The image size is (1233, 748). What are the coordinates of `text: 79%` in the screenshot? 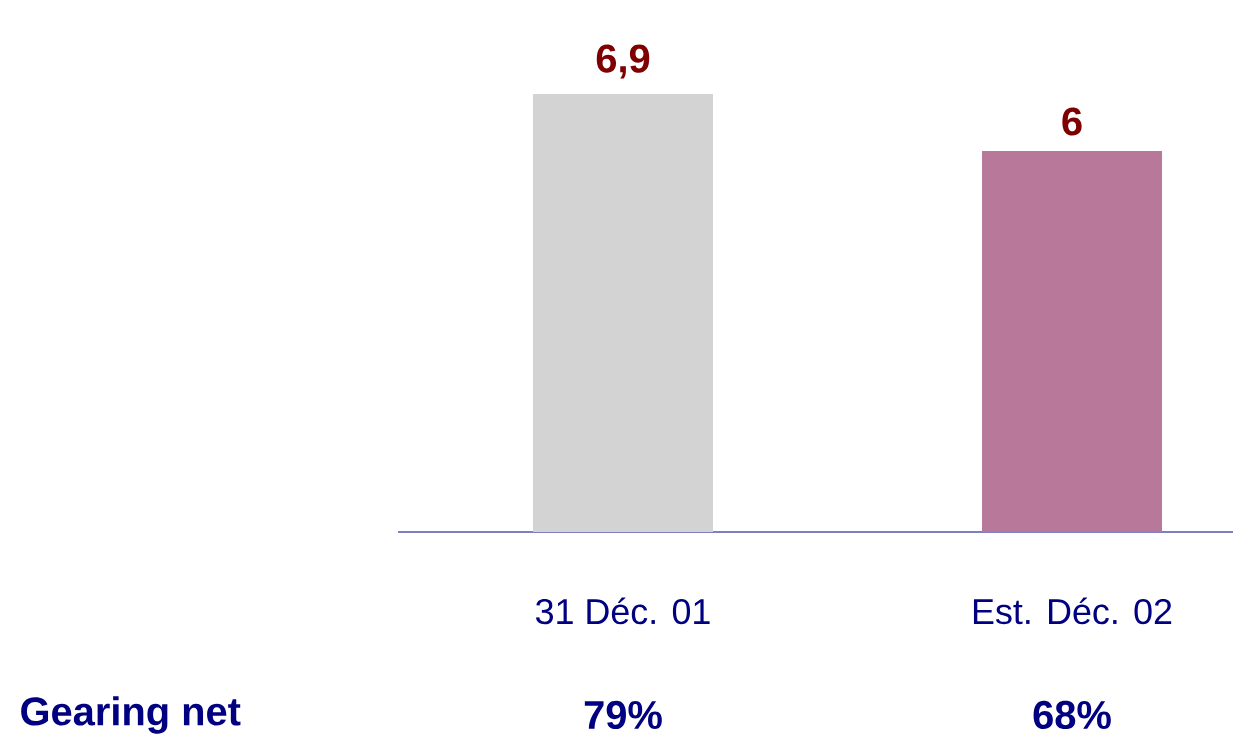 It's located at (623, 715).